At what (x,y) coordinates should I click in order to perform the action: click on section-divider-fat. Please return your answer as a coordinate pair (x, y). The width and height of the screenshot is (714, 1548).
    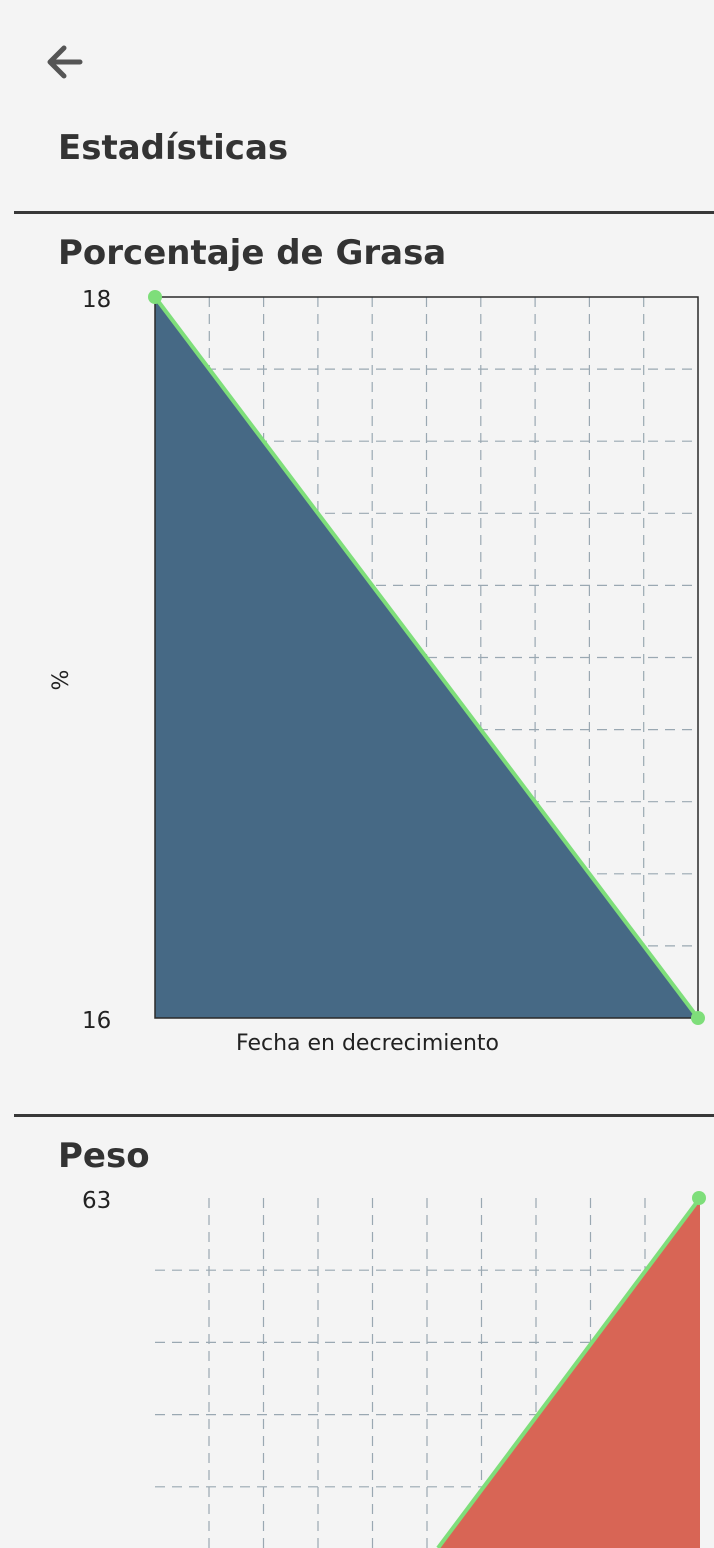
    Looking at the image, I should click on (364, 212).